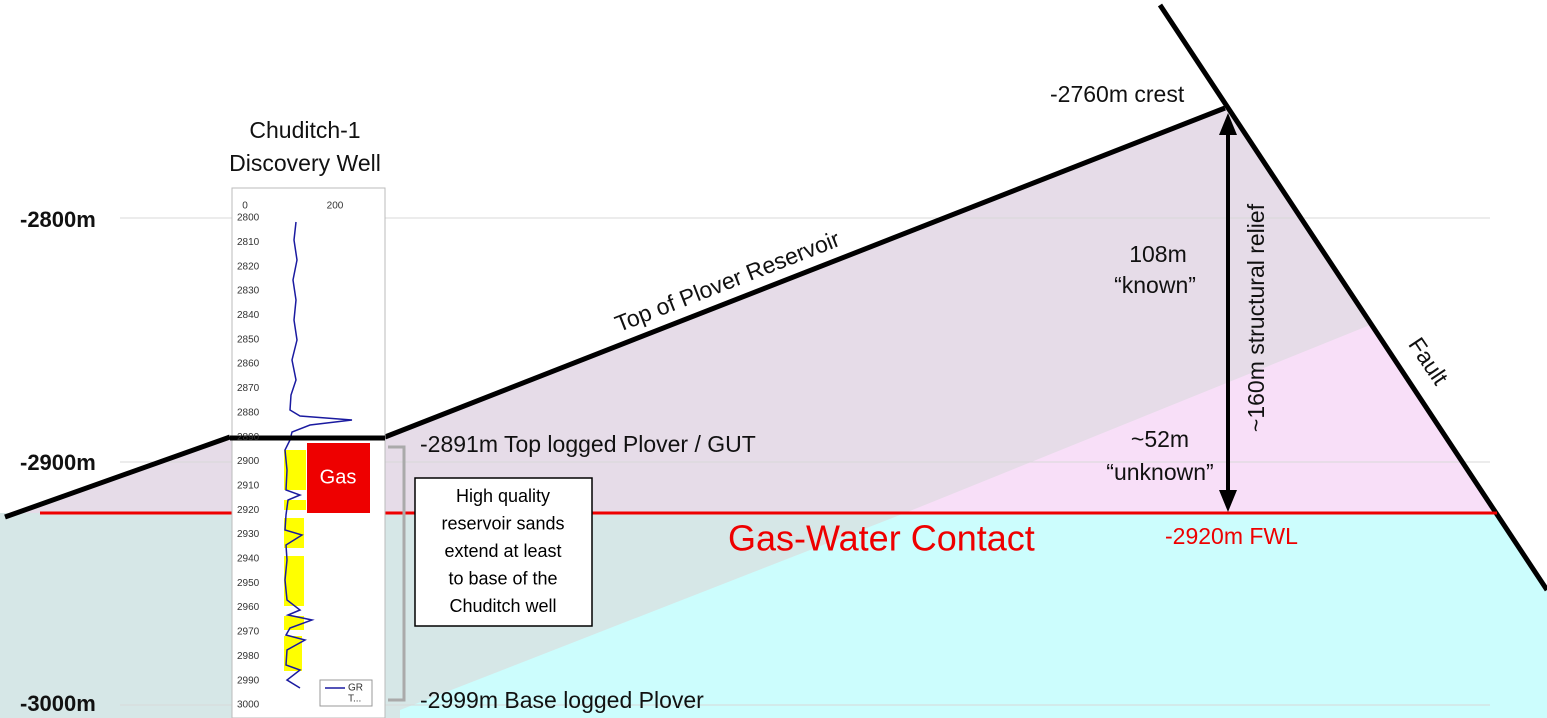  Describe the element at coordinates (248, 510) in the screenshot. I see `depth-tick-label: 2920` at that location.